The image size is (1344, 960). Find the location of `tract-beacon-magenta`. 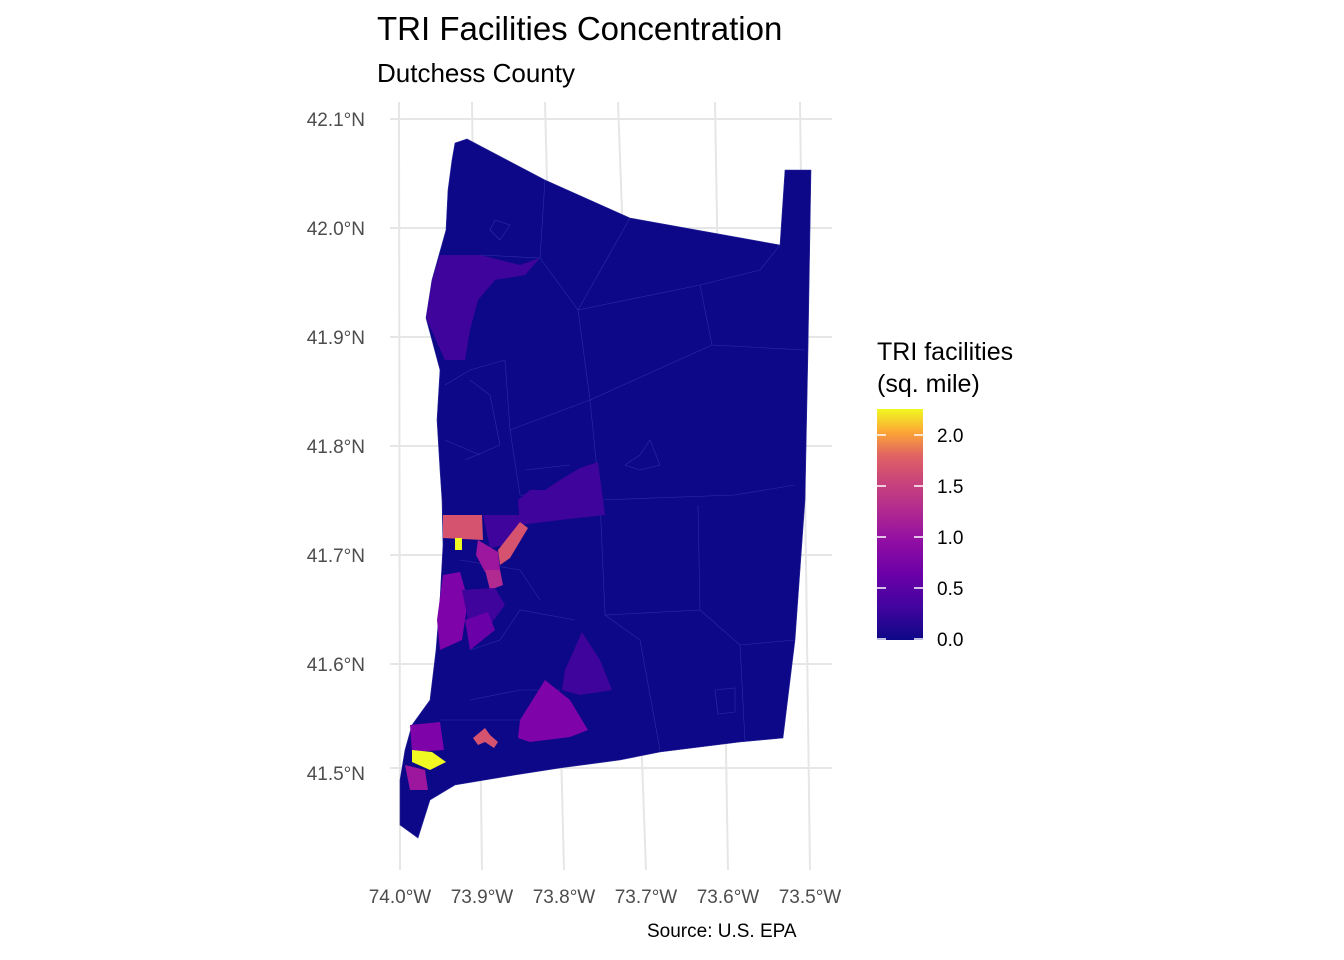

tract-beacon-magenta is located at coordinates (416, 777).